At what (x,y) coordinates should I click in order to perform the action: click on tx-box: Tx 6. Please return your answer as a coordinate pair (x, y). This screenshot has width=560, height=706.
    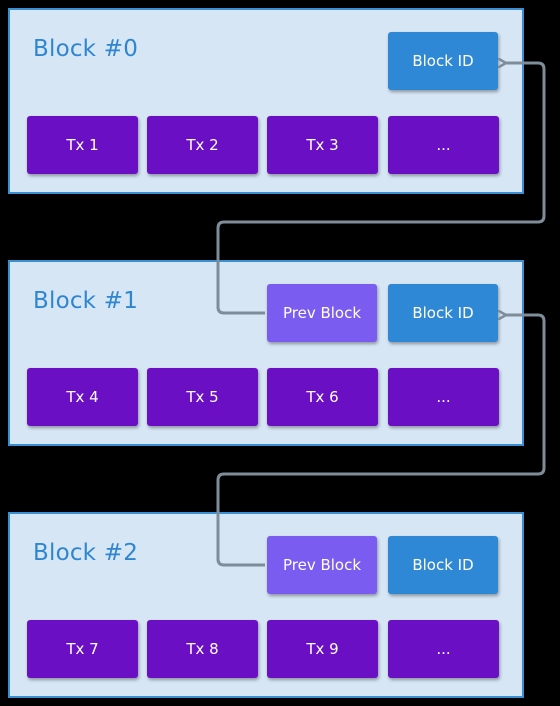
    Looking at the image, I should click on (322, 397).